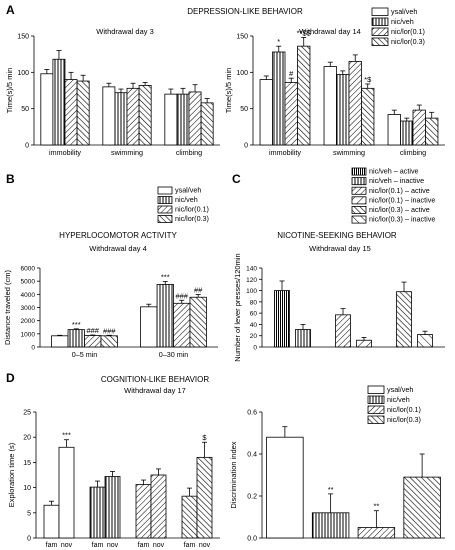 The height and width of the screenshot is (550, 455). What do you see at coordinates (359, 190) in the screenshot?
I see `c-legend-swatch-nic-lor-0-1-active` at bounding box center [359, 190].